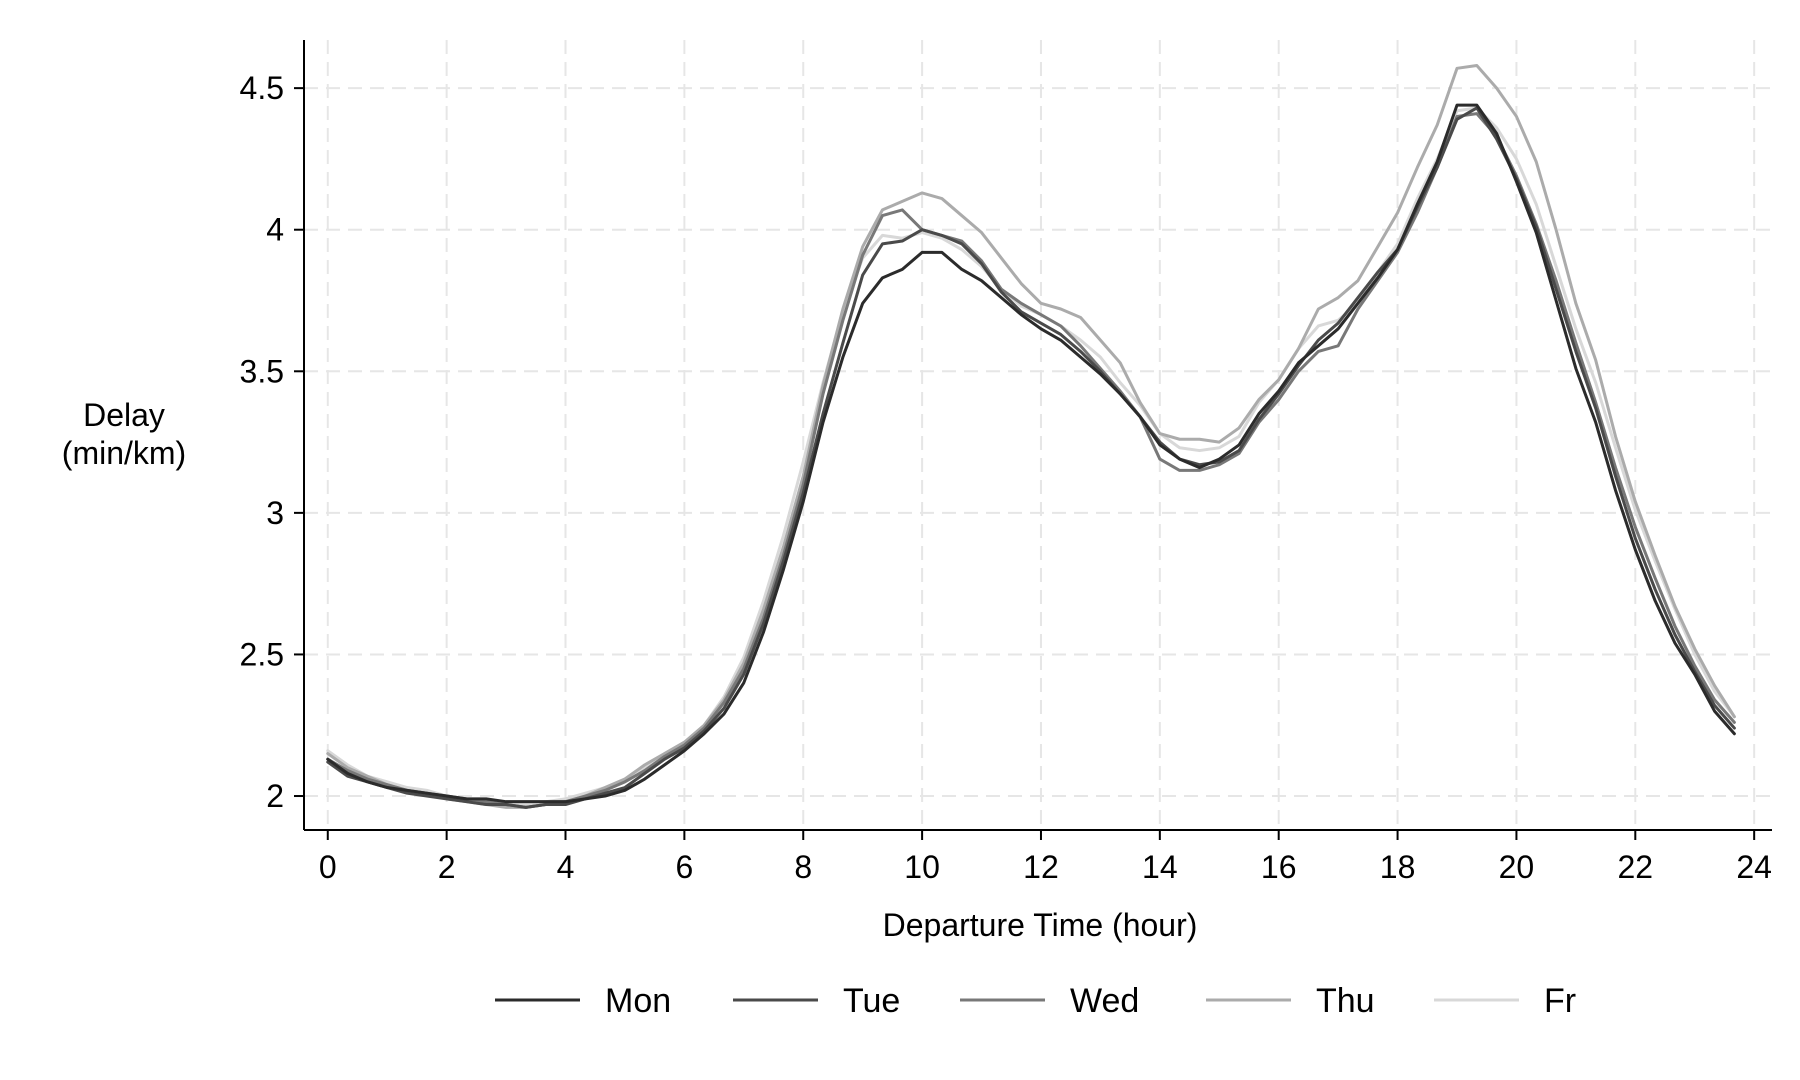 This screenshot has height=1080, width=1800. I want to click on y-tick-label: 2, so click(275, 796).